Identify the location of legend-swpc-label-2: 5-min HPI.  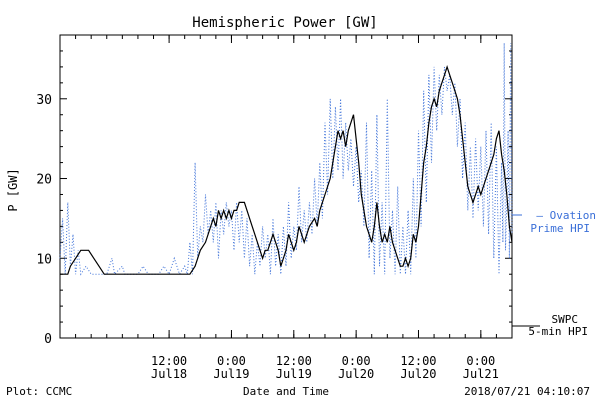
(558, 331).